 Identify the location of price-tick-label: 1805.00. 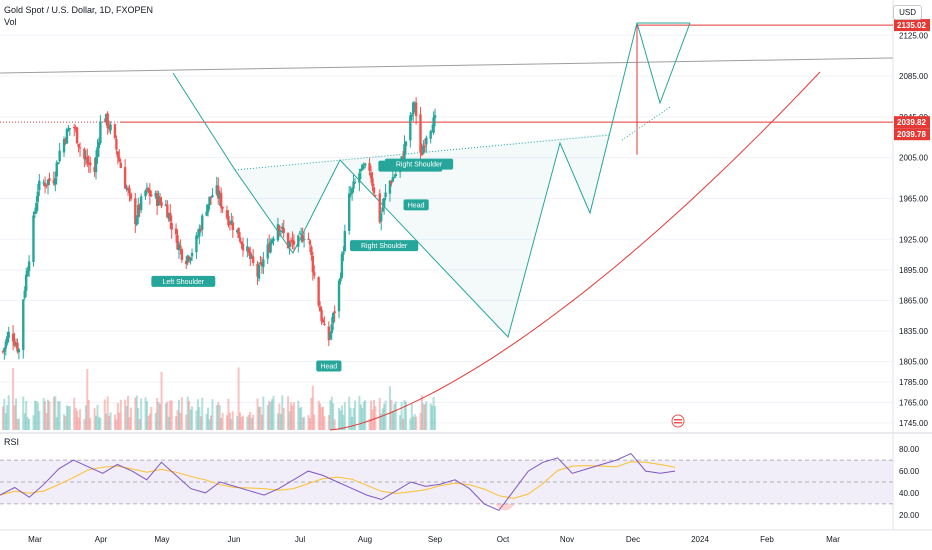
(913, 362).